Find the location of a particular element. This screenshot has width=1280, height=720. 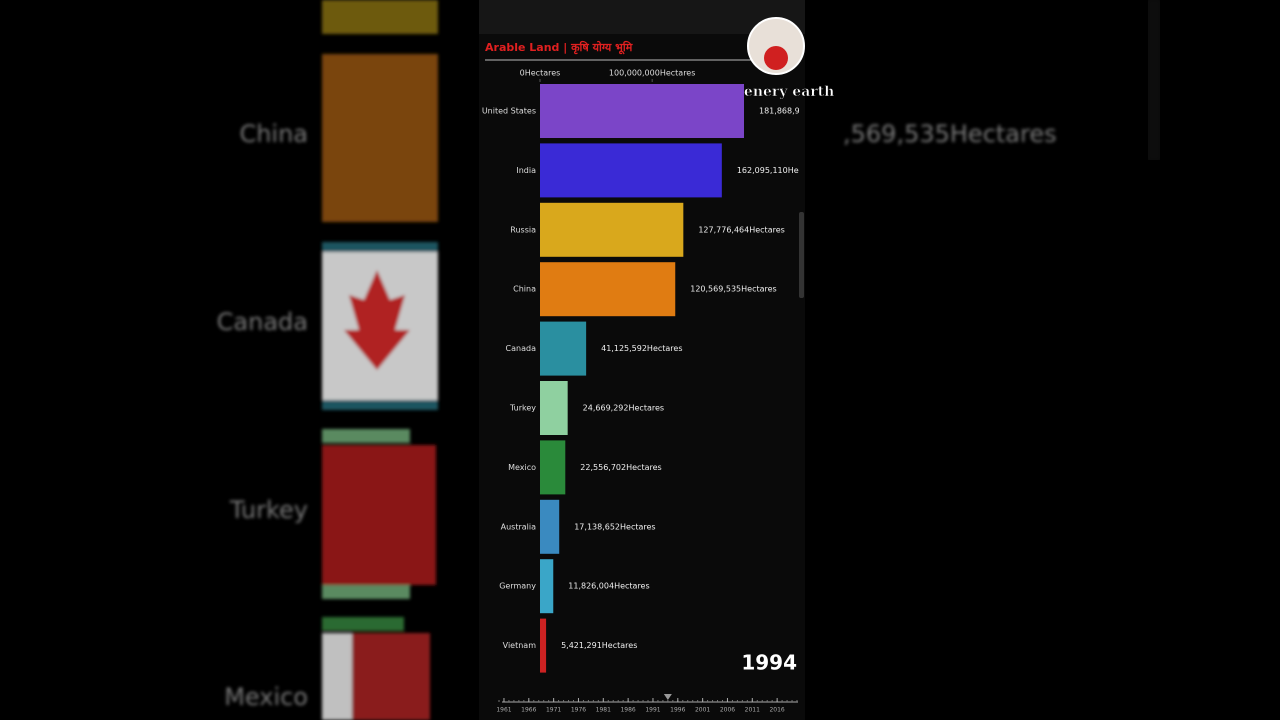

timeline-tick-label: 2001 is located at coordinates (702, 710).